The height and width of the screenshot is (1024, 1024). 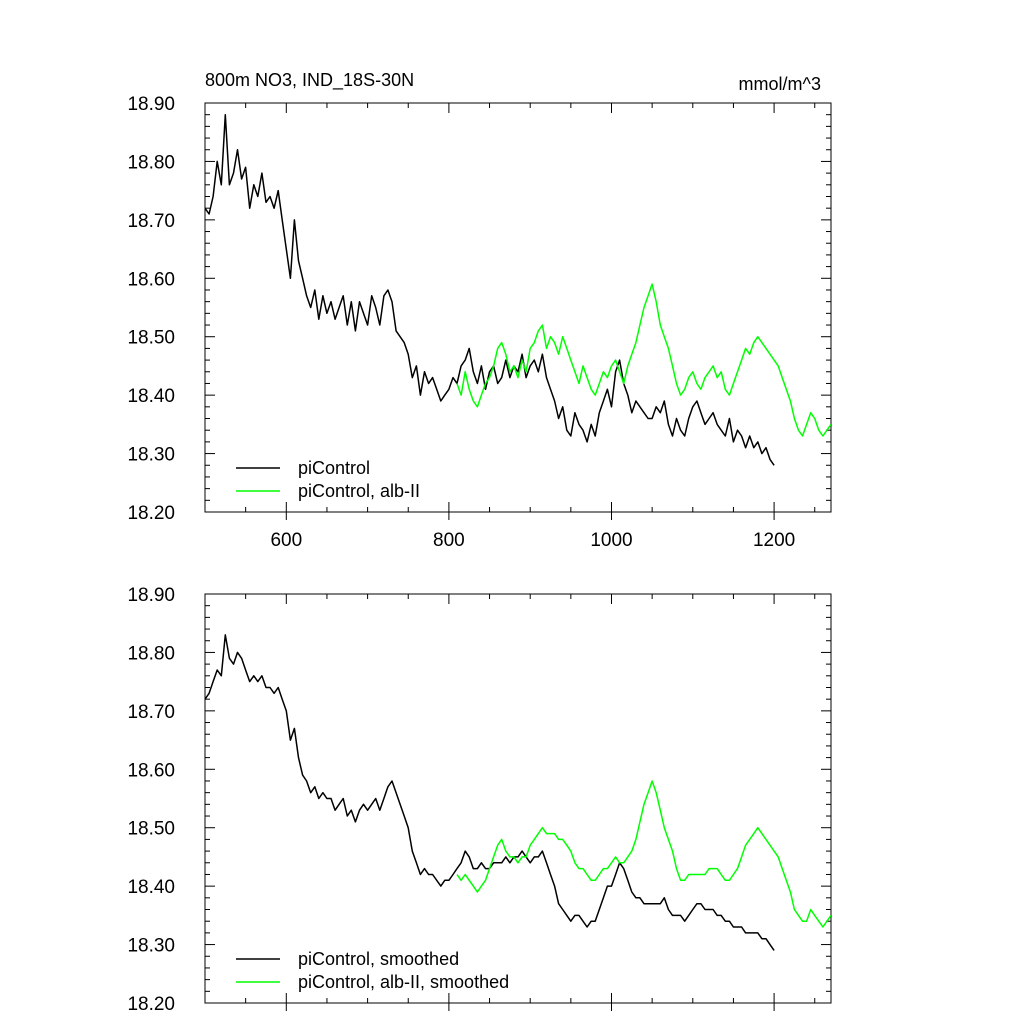 What do you see at coordinates (309, 80) in the screenshot?
I see `chart-title: 800m NO3, IND_18S-30N` at bounding box center [309, 80].